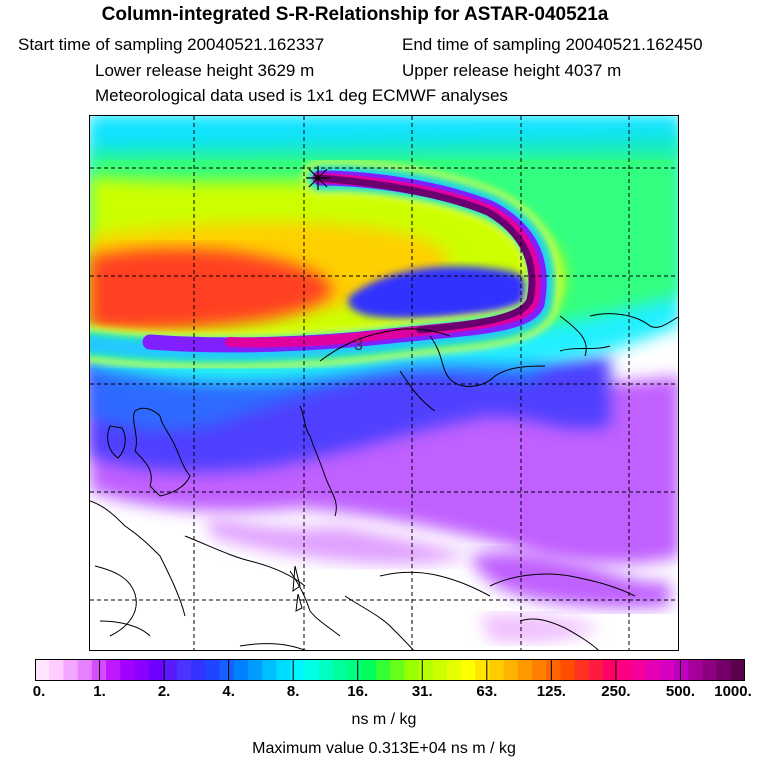  Describe the element at coordinates (733, 691) in the screenshot. I see `colorbar-tick-label: 1000.` at that location.